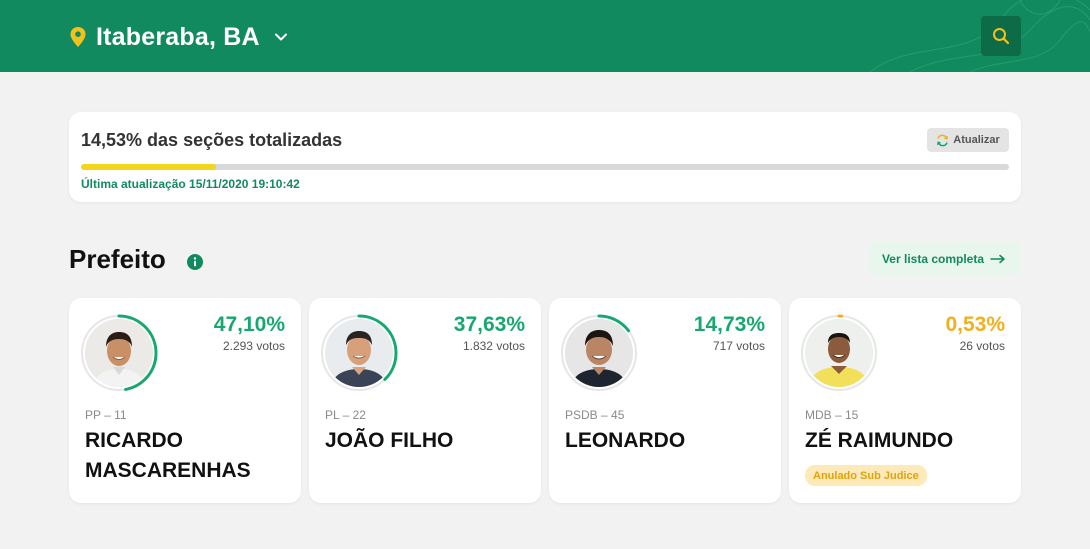 This screenshot has width=1090, height=549. I want to click on vote-count: 1.832 votos, so click(493, 346).